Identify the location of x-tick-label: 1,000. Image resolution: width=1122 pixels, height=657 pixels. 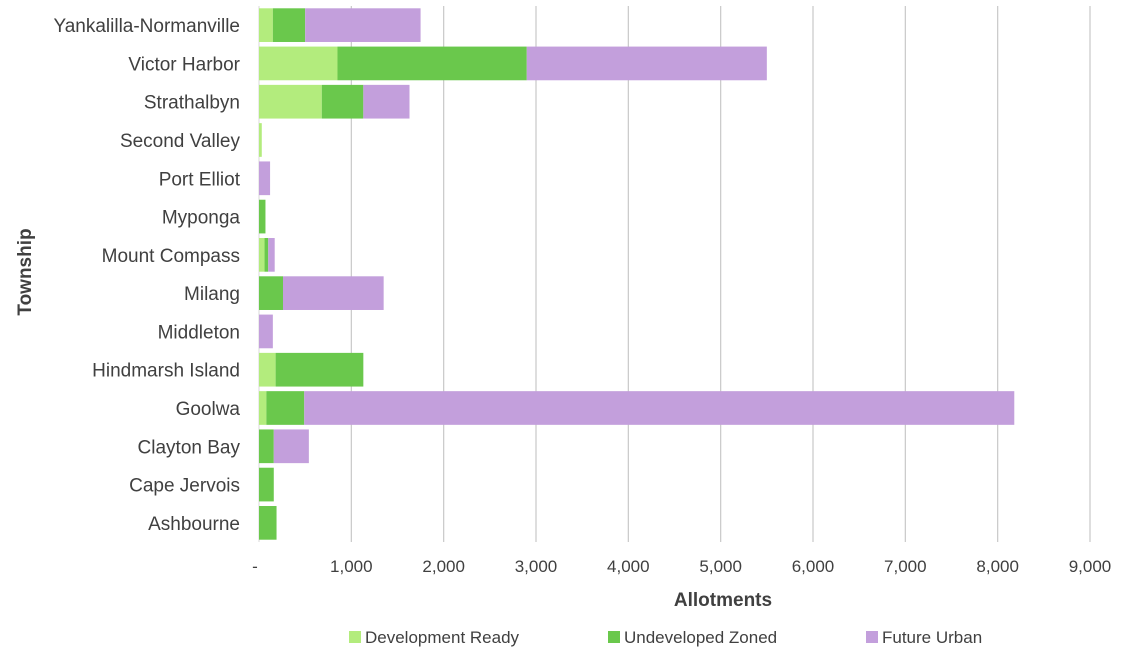
(351, 566).